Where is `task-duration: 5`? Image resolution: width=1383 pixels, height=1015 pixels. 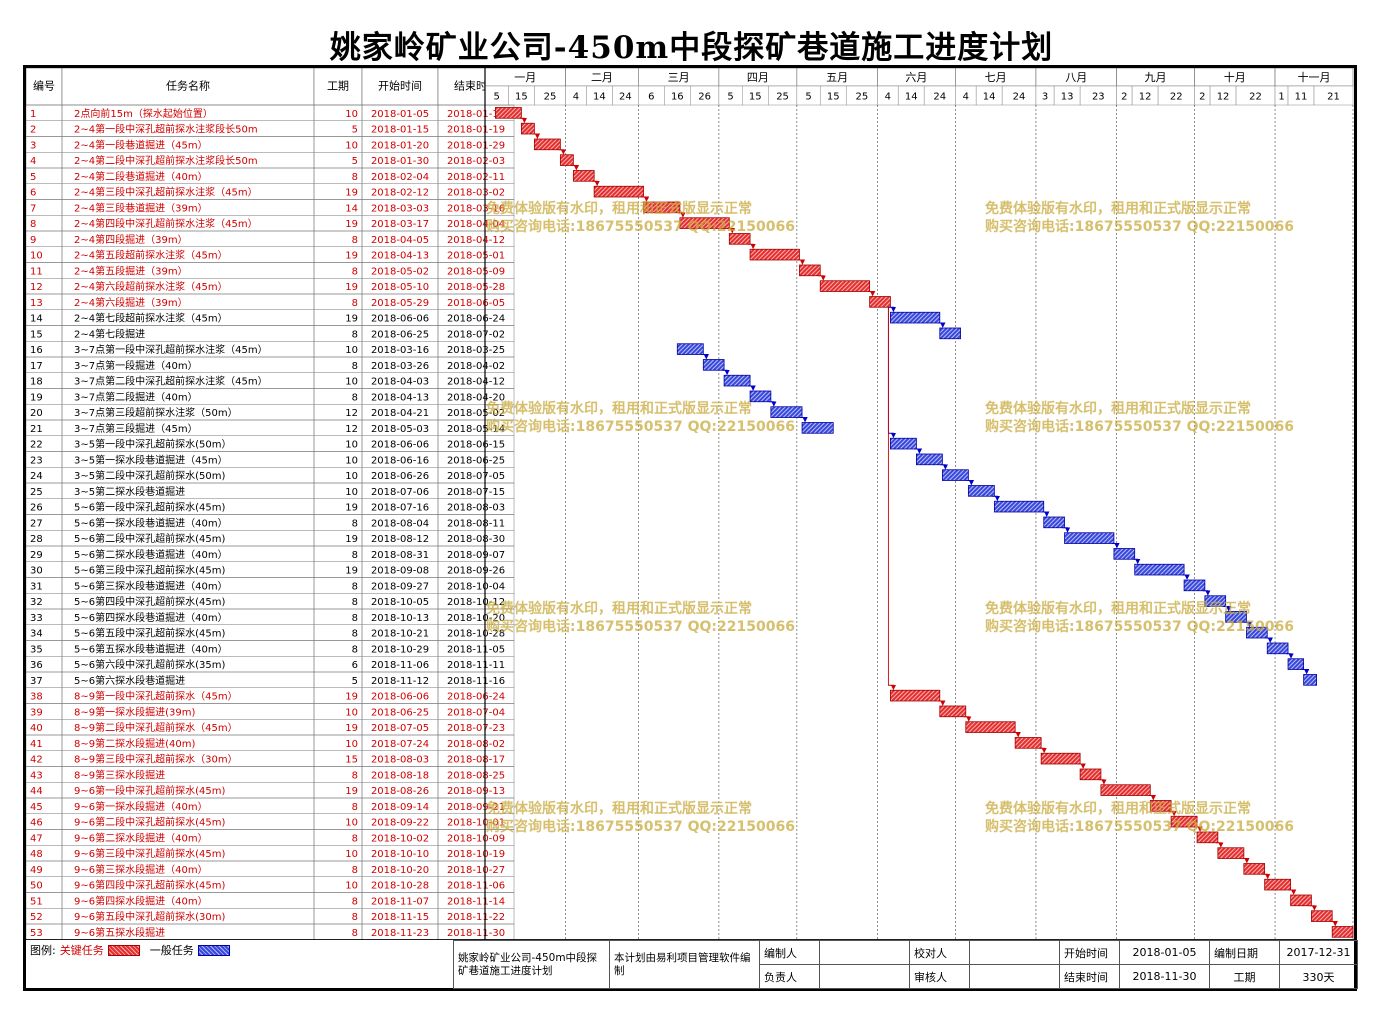
task-duration: 5 is located at coordinates (355, 130).